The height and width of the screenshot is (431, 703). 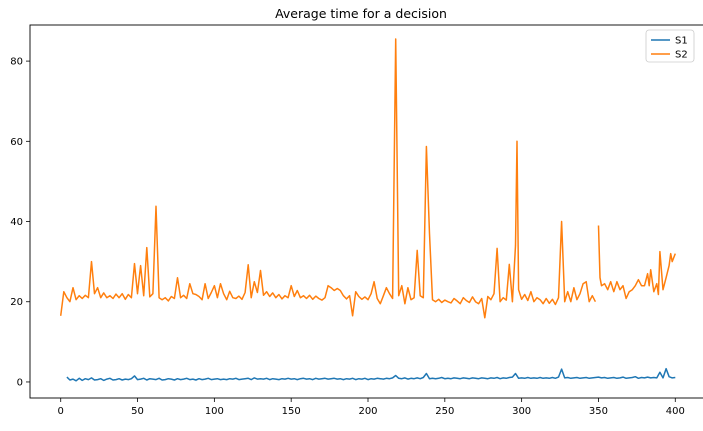 I want to click on x-tick-label: 250, so click(x=444, y=411).